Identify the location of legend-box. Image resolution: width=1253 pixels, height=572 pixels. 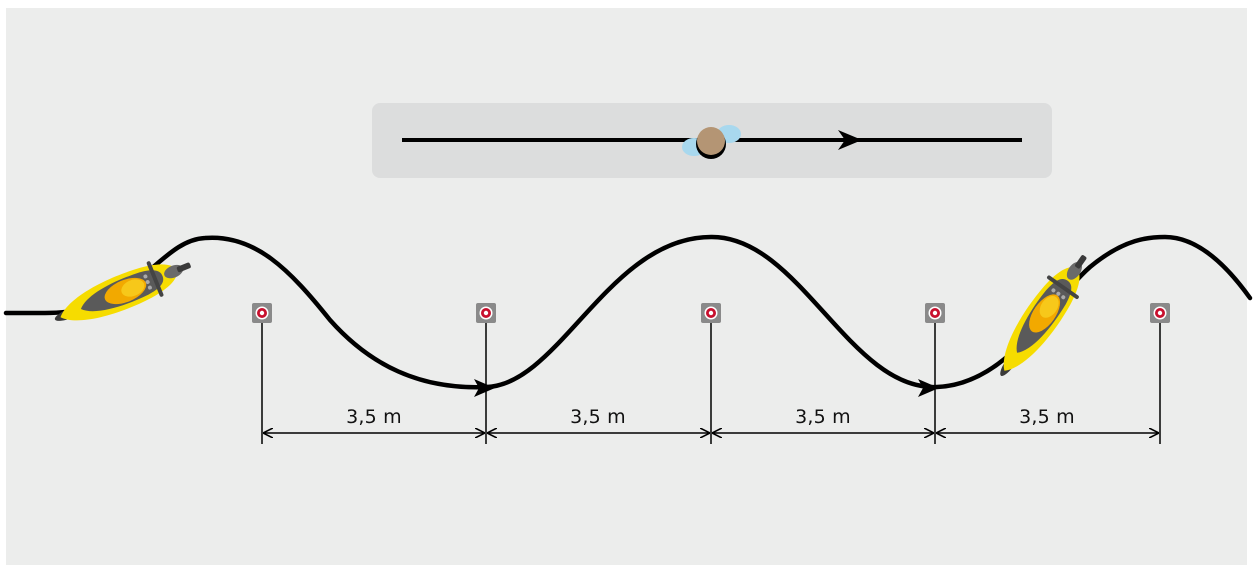
(712, 140).